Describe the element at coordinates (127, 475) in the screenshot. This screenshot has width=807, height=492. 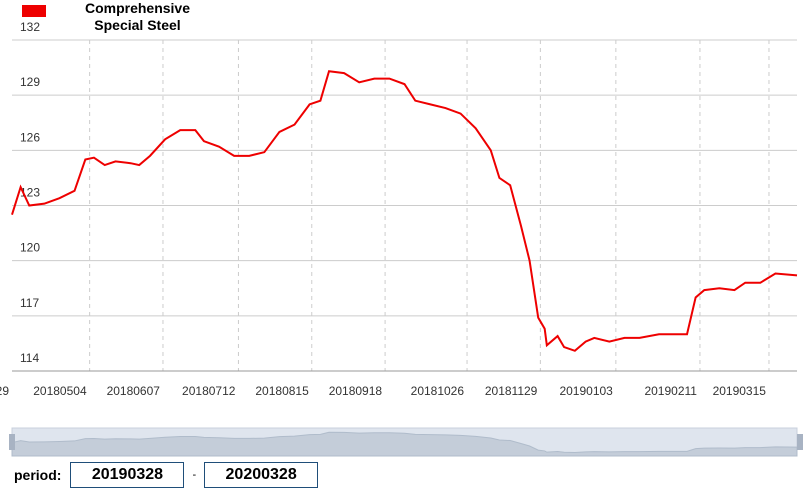
I see `period-start: 20190328` at that location.